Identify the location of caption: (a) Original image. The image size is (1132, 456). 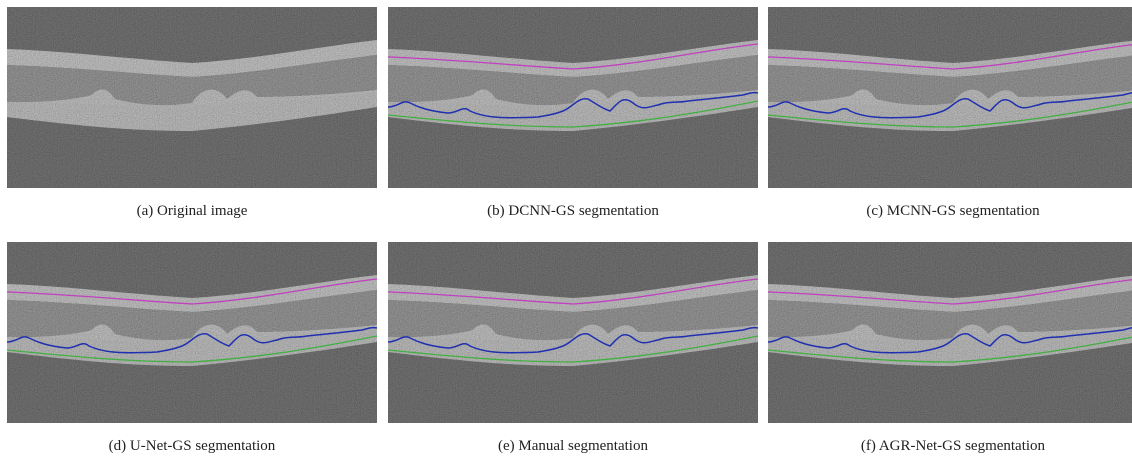
(192, 211).